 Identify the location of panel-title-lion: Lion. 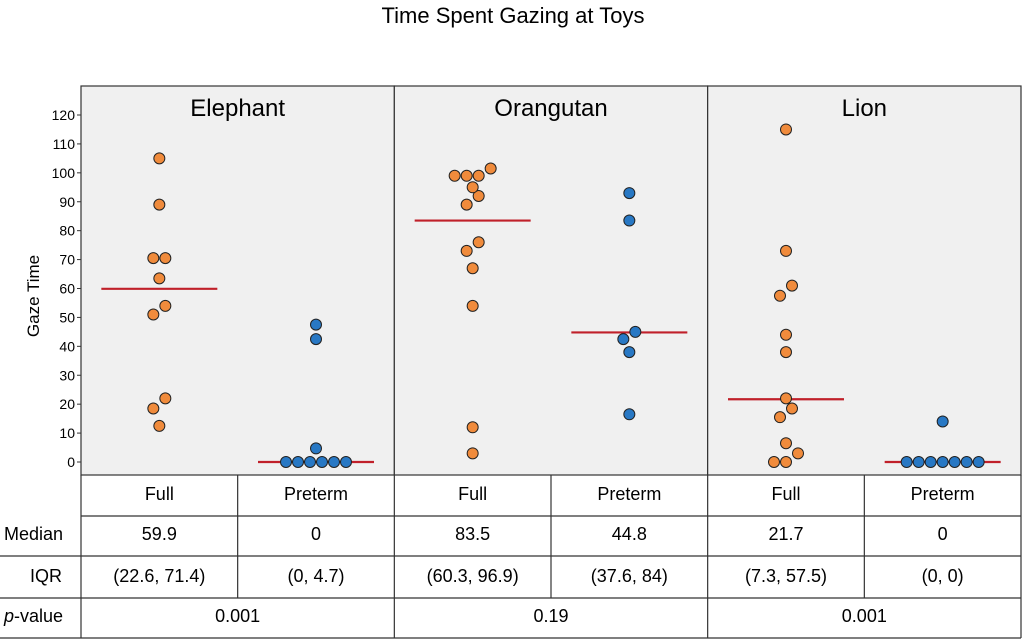
(864, 108).